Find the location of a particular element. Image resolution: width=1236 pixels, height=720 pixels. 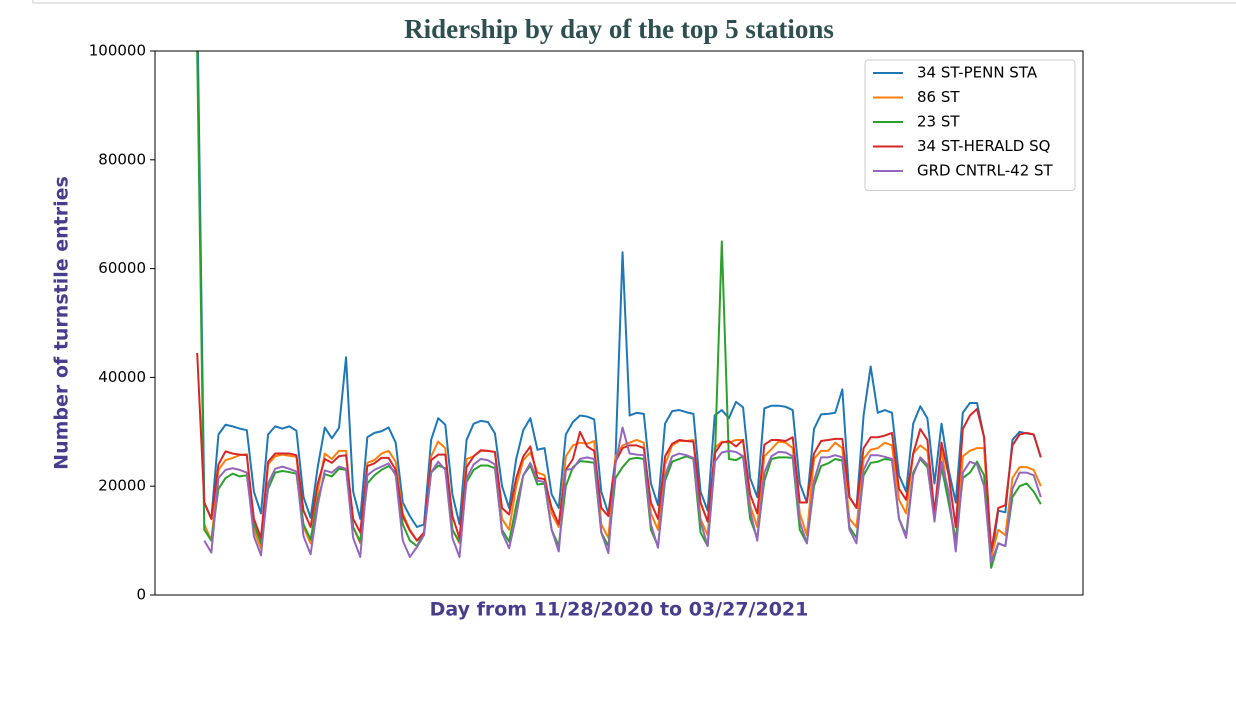

frame-edge is located at coordinates (634, 2).